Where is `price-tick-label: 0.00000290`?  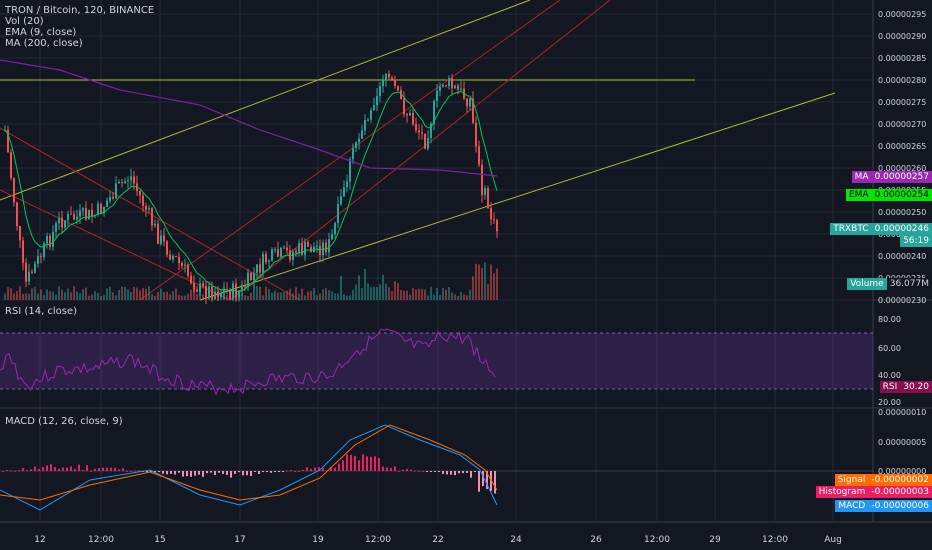
price-tick-label: 0.00000290 is located at coordinates (902, 36).